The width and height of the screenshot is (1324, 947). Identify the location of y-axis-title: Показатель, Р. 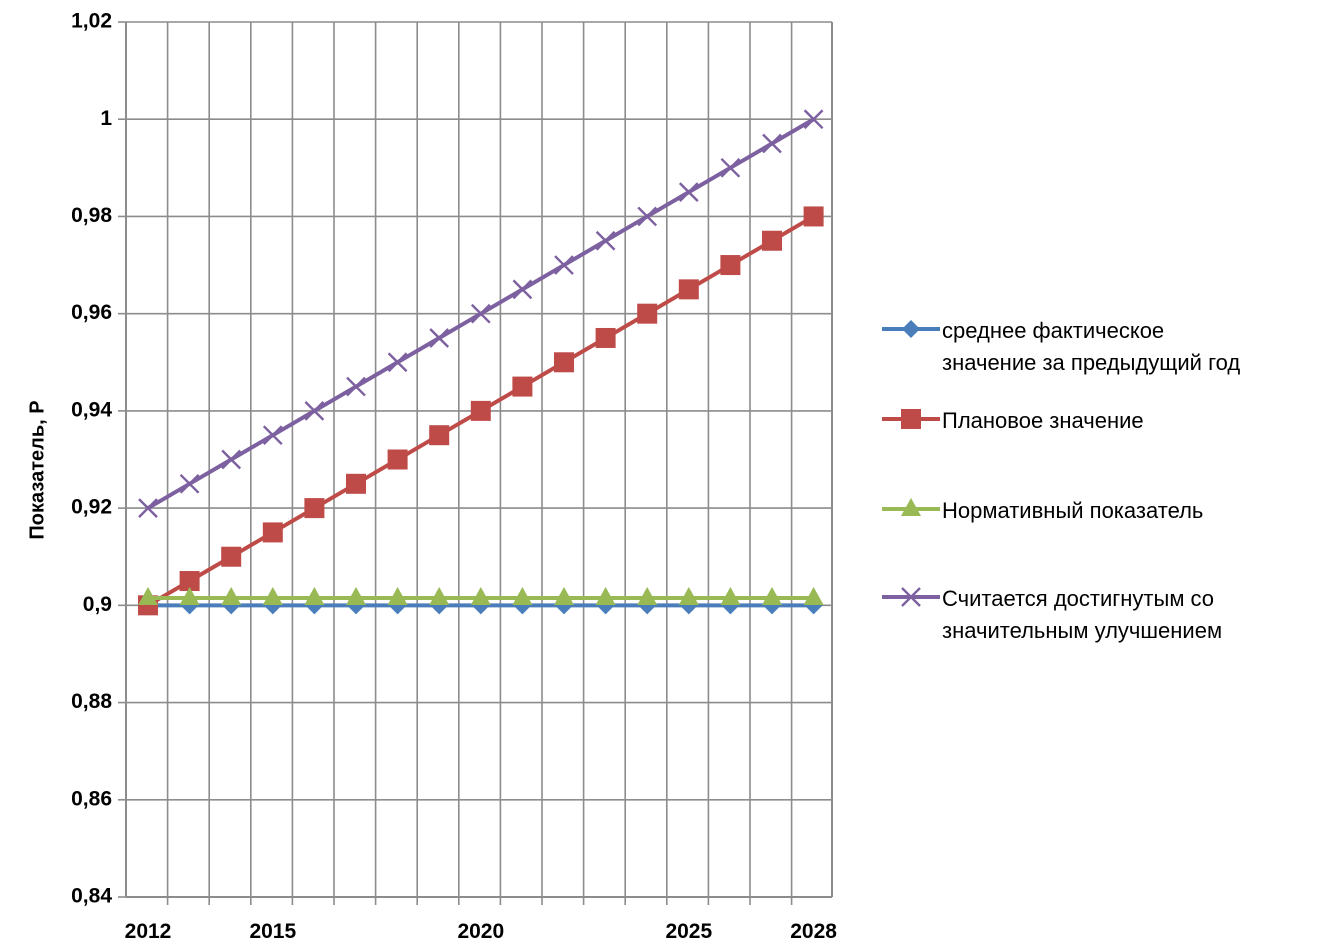
(37, 469).